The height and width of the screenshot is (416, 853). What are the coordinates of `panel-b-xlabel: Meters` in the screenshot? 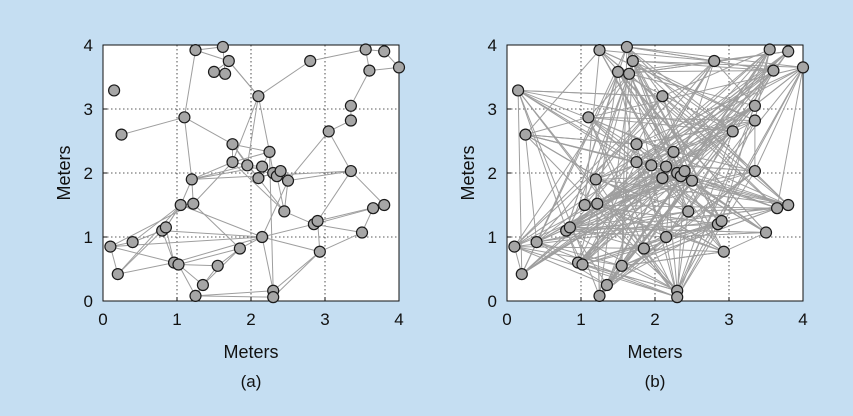 It's located at (654, 352).